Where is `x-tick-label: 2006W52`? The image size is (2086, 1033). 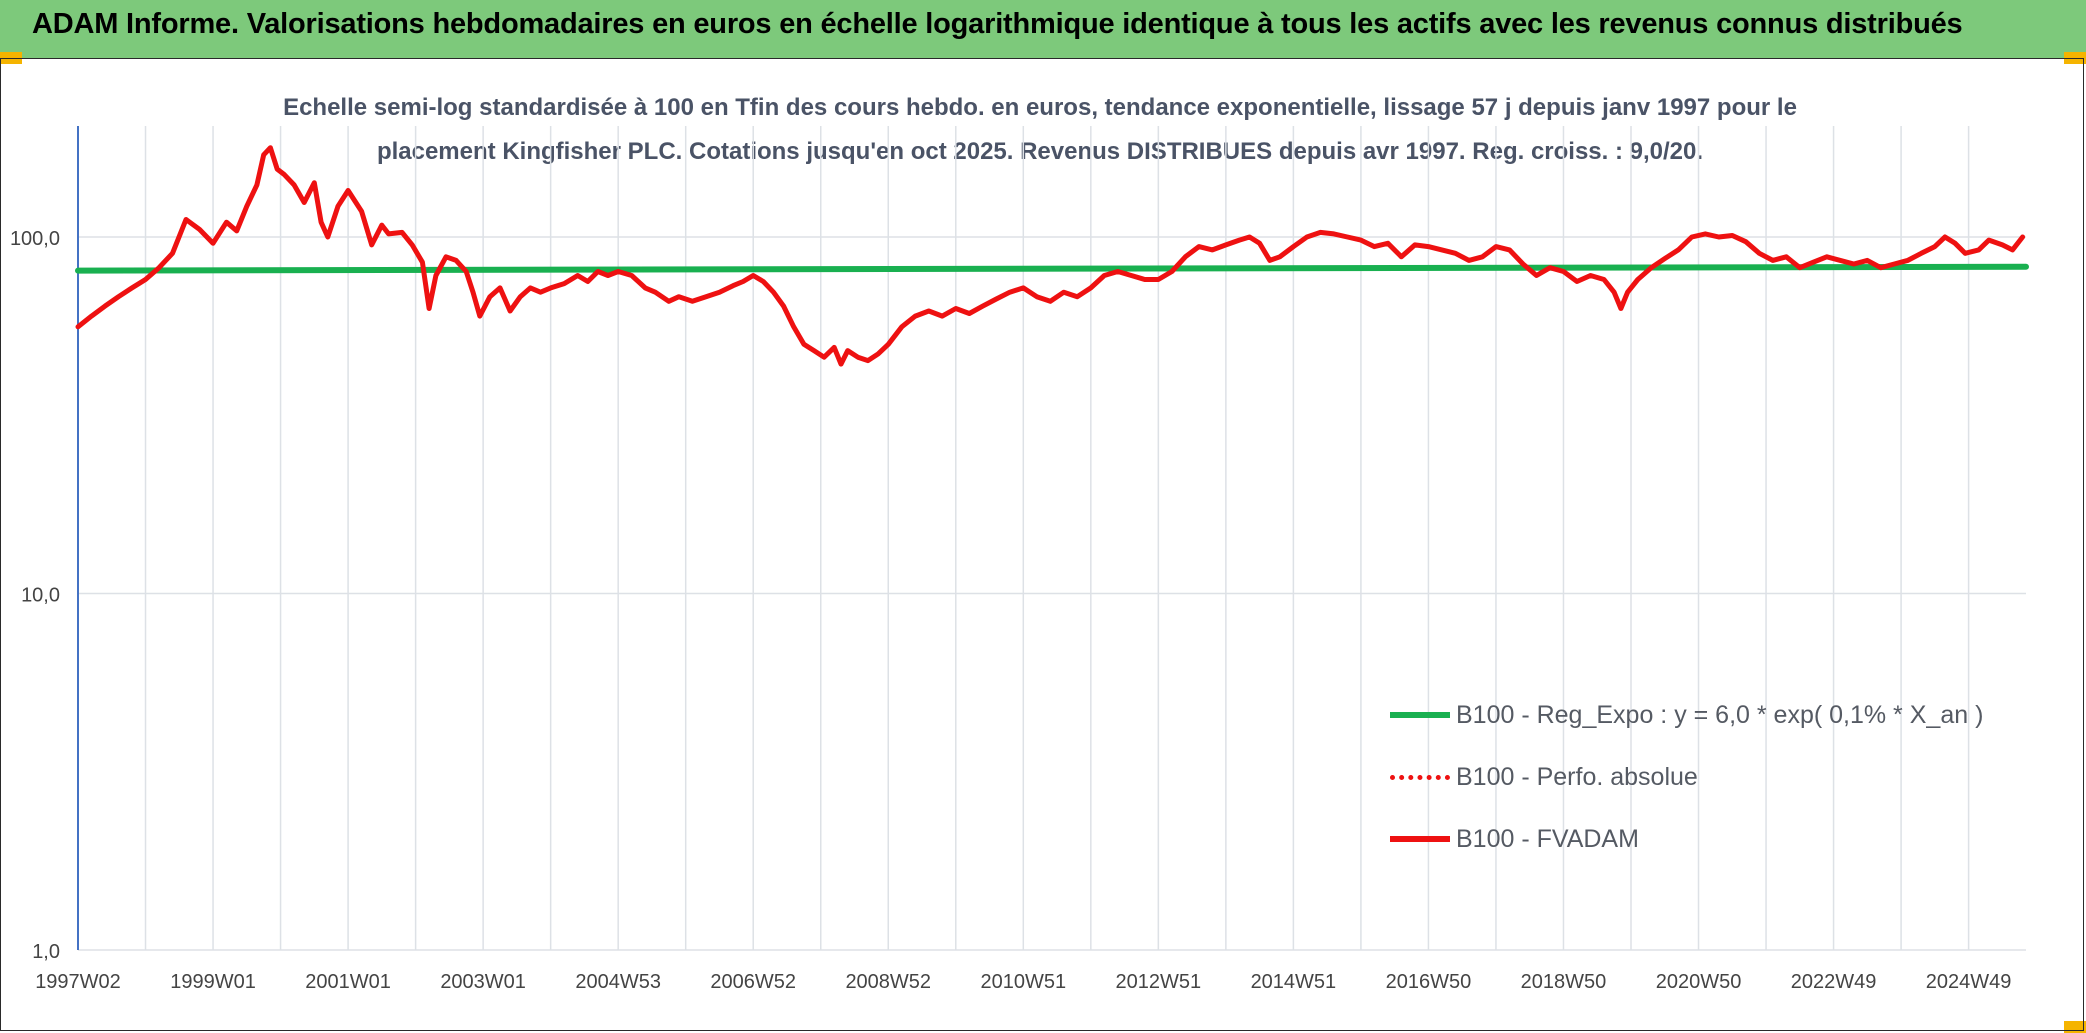 x-tick-label: 2006W52 is located at coordinates (753, 982).